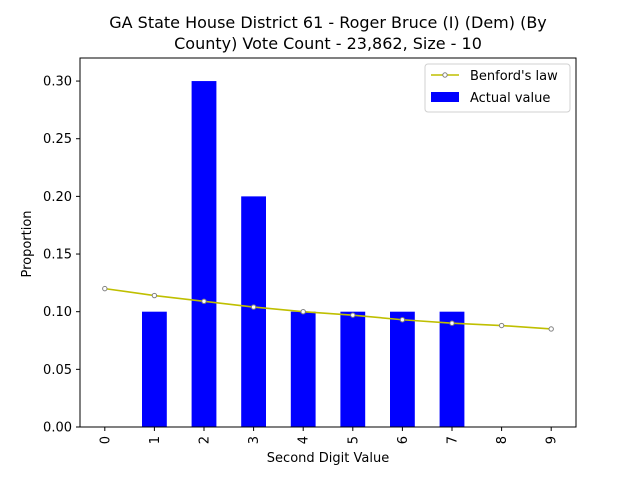  What do you see at coordinates (57, 312) in the screenshot?
I see `y-tick-label-2: 0.10` at bounding box center [57, 312].